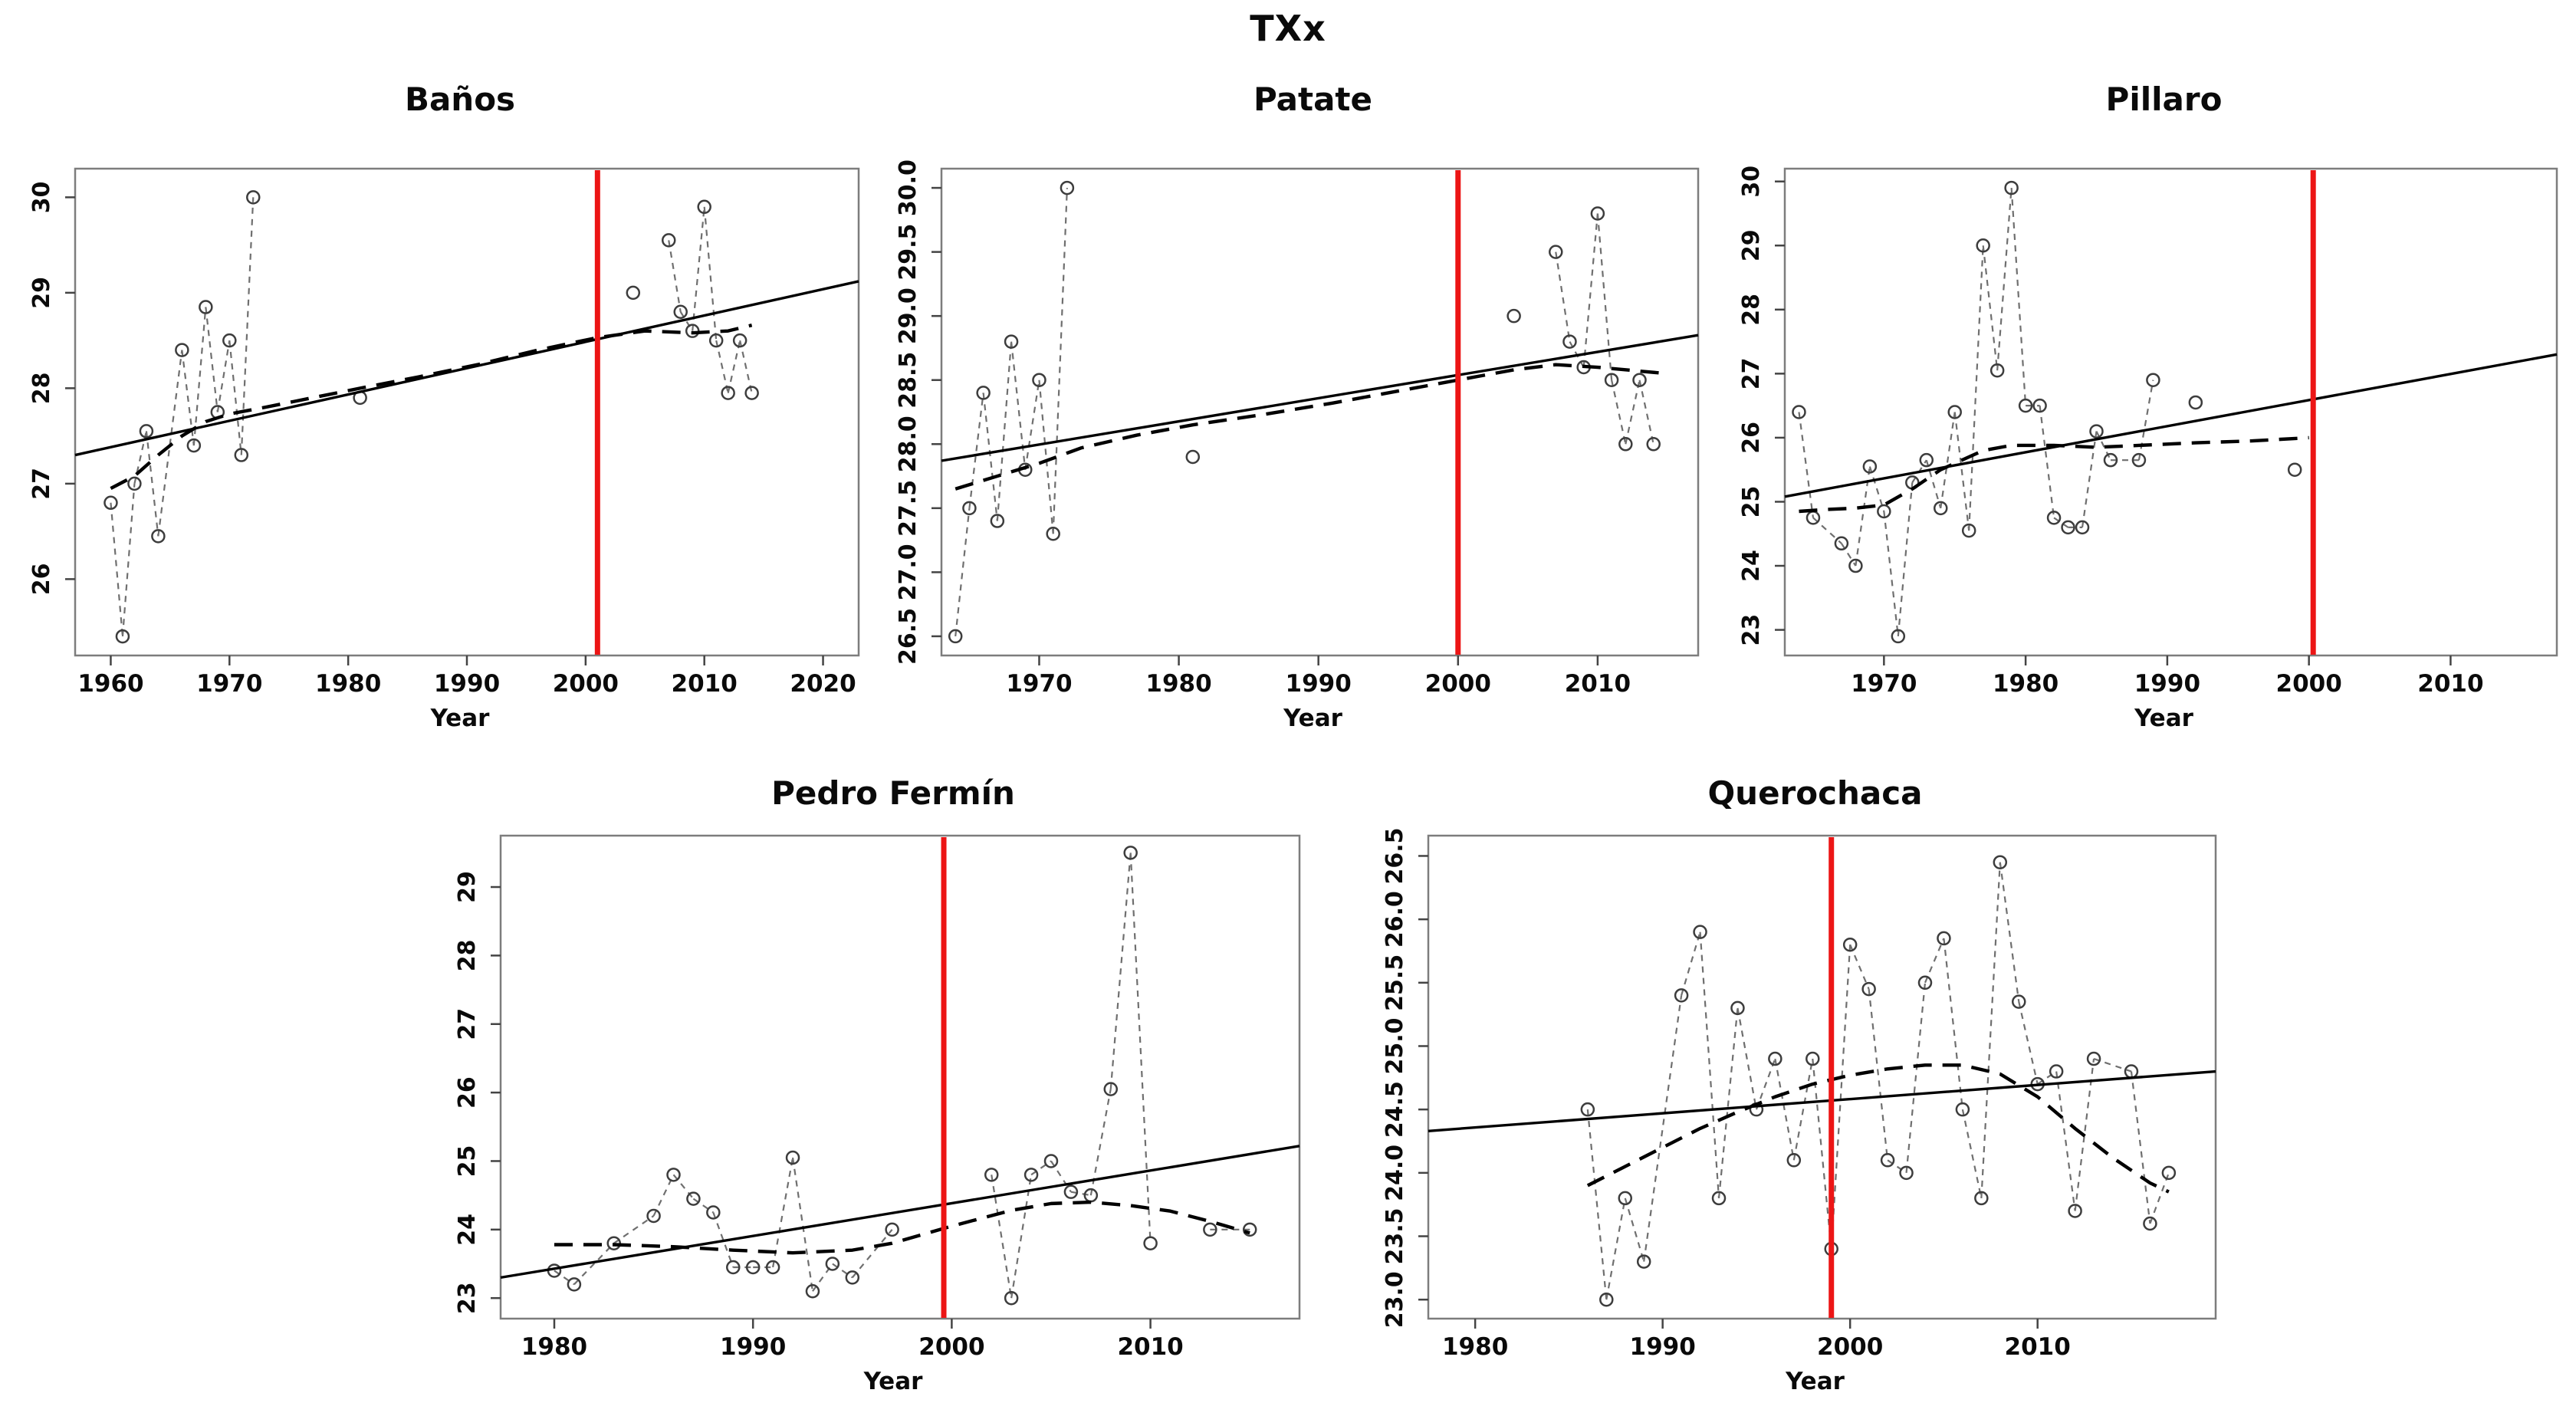  I want to click on x-axis: 1970 1980 1990 2000 2010, so click(2168, 676).